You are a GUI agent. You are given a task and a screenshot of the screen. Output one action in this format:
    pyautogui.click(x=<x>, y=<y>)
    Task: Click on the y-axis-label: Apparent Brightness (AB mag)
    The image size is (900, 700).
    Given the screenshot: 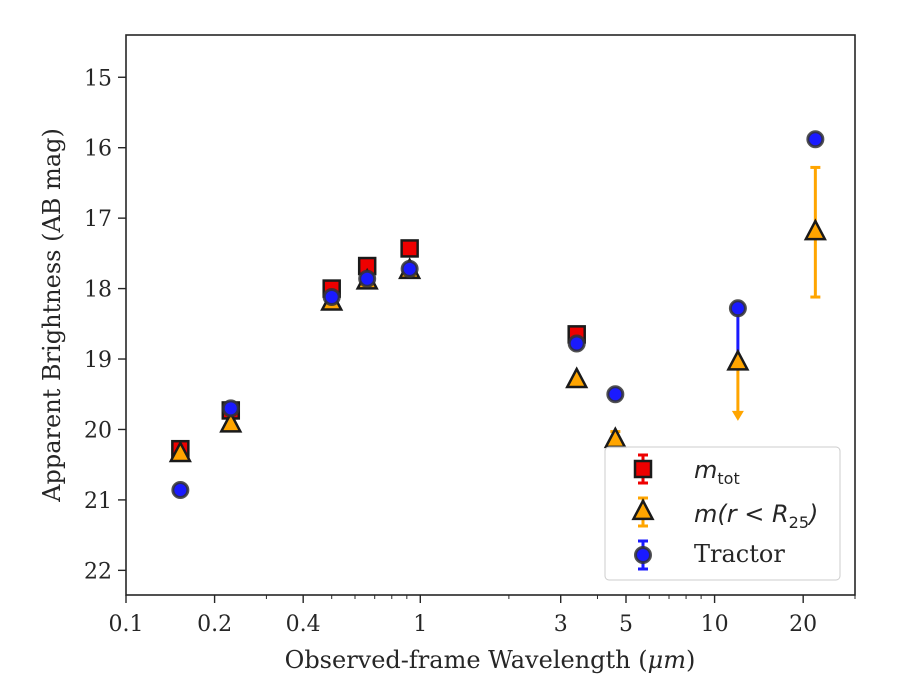 What is the action you would take?
    pyautogui.click(x=52, y=315)
    